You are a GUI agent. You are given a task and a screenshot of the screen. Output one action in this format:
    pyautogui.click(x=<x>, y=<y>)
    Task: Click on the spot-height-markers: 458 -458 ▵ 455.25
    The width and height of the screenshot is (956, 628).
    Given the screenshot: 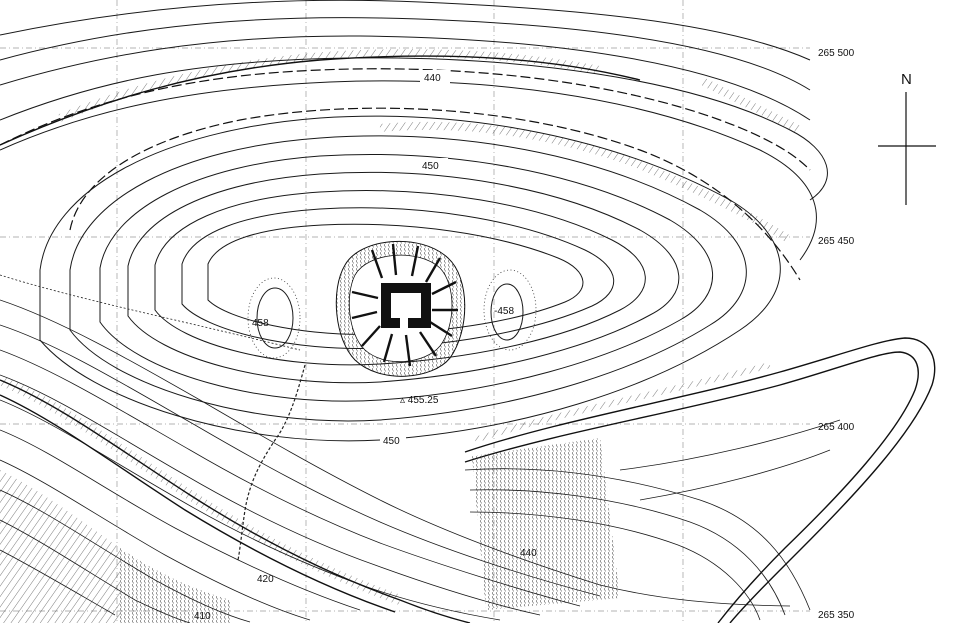 What is the action you would take?
    pyautogui.click(x=392, y=337)
    